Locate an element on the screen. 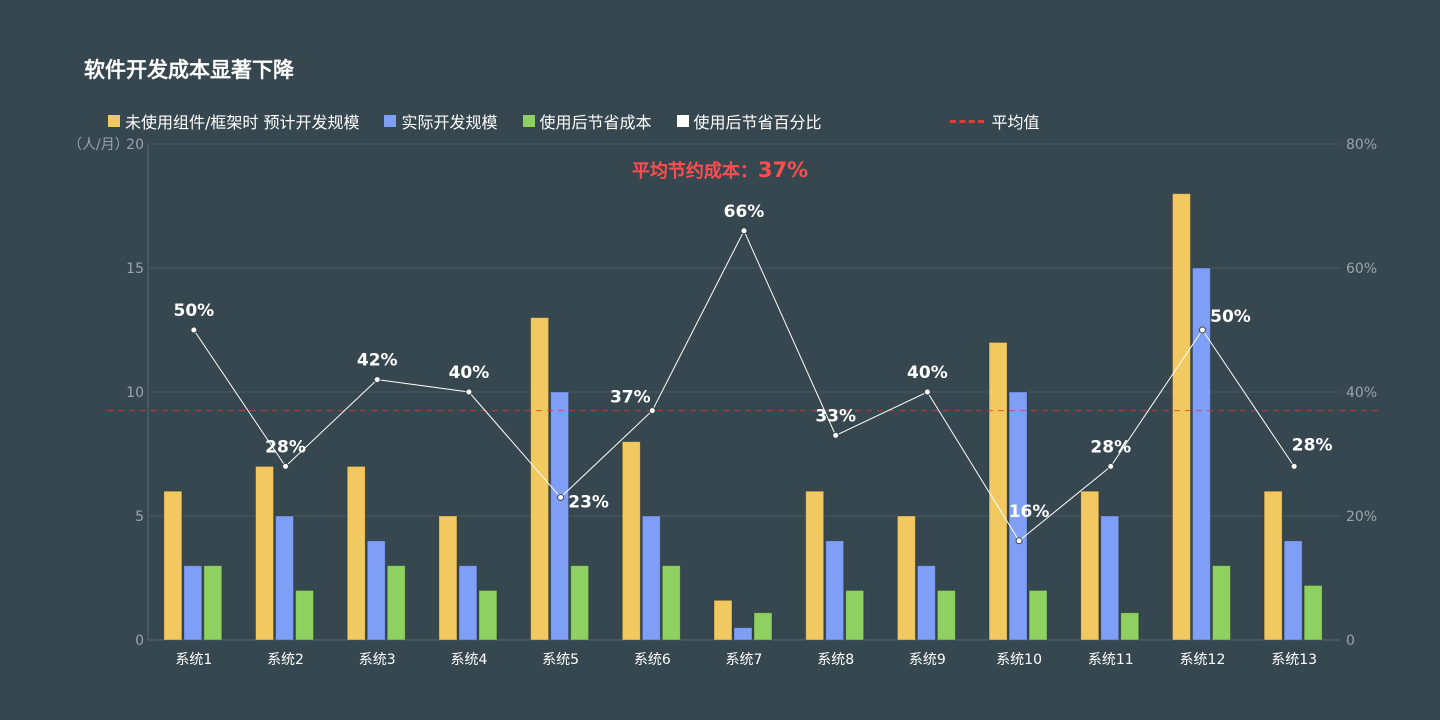  chart-title: 软件开发成本显著下降 is located at coordinates (189, 70).